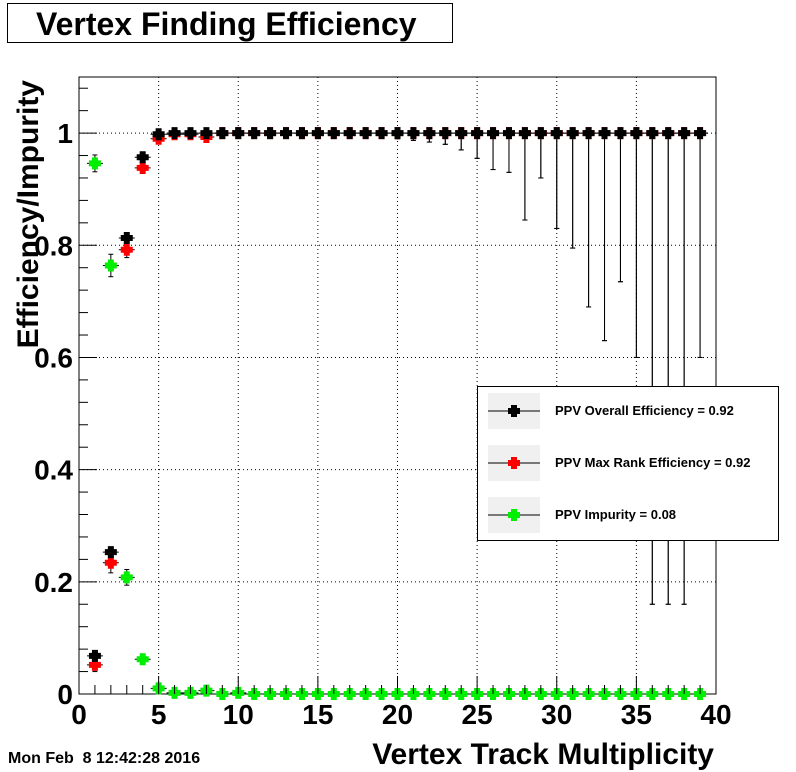 The image size is (796, 772). I want to click on y-tick-label: 0.4, so click(53, 470).